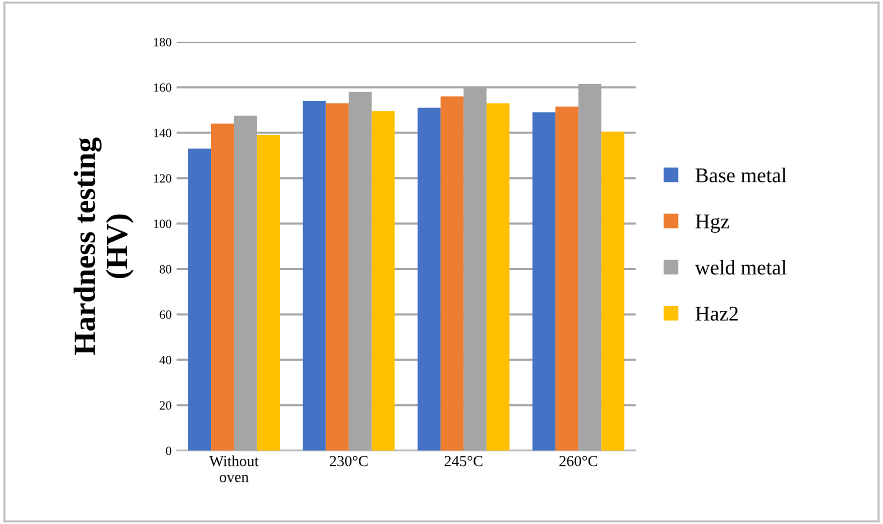 The image size is (883, 524). I want to click on y-tick-label: 0, so click(169, 451).